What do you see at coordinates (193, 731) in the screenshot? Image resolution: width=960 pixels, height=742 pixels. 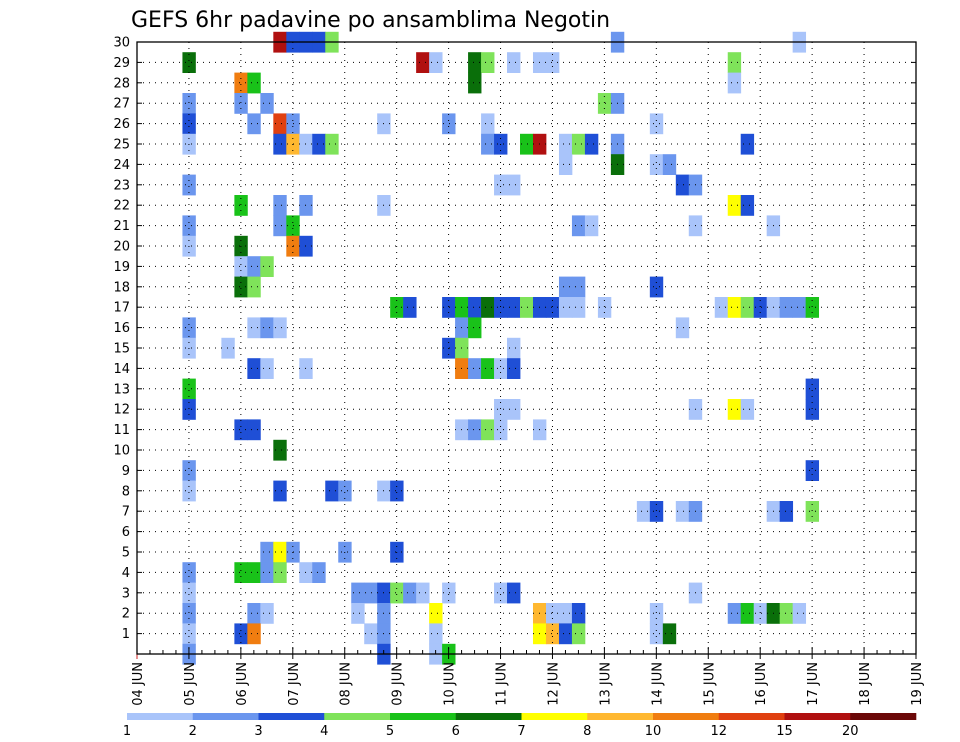 I see `colorbar-label-2: 2` at bounding box center [193, 731].